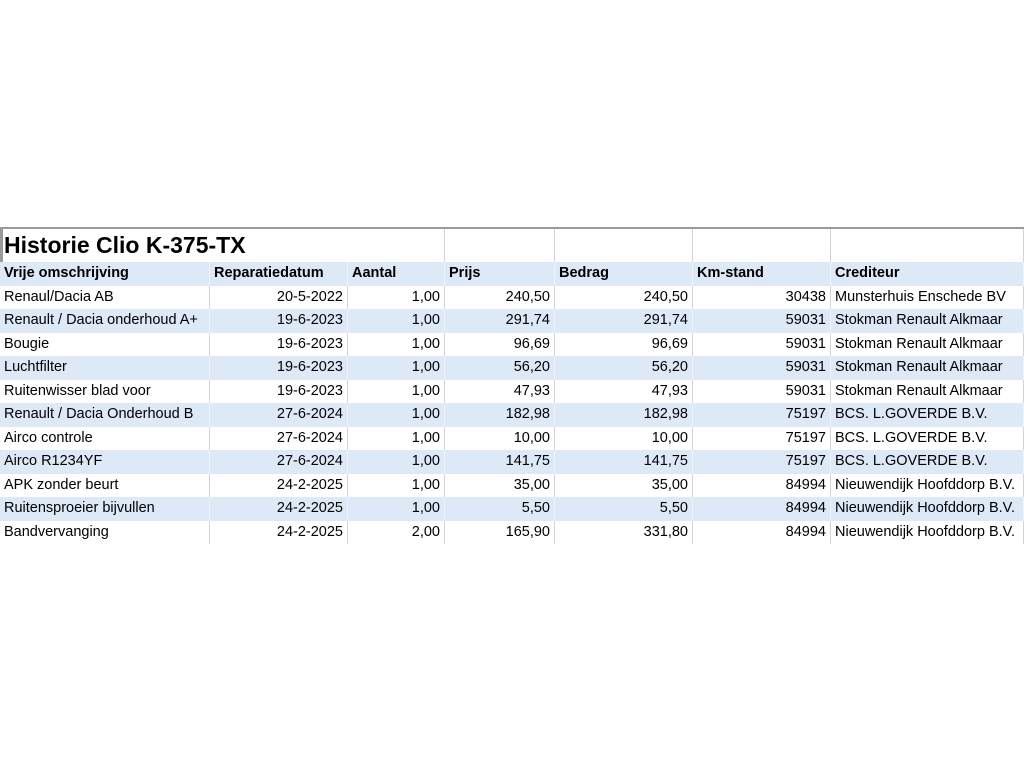 The image size is (1024, 768). What do you see at coordinates (624, 297) in the screenshot?
I see `cell-amount: 240,50` at bounding box center [624, 297].